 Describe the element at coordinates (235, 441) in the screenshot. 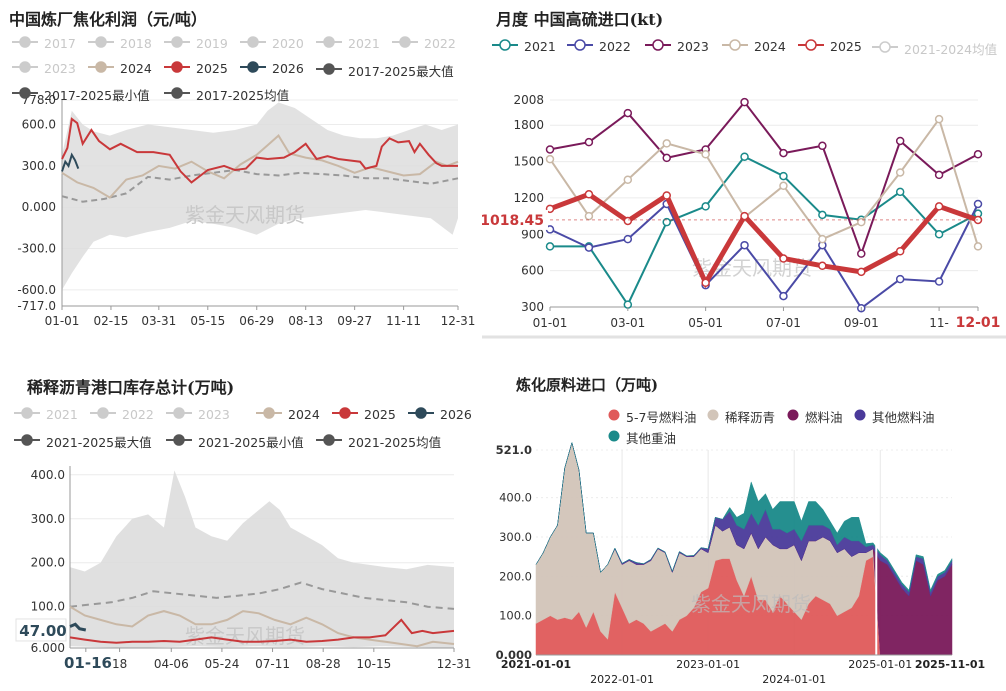

I see `legend-item-min: 2021-2025最小值` at that location.